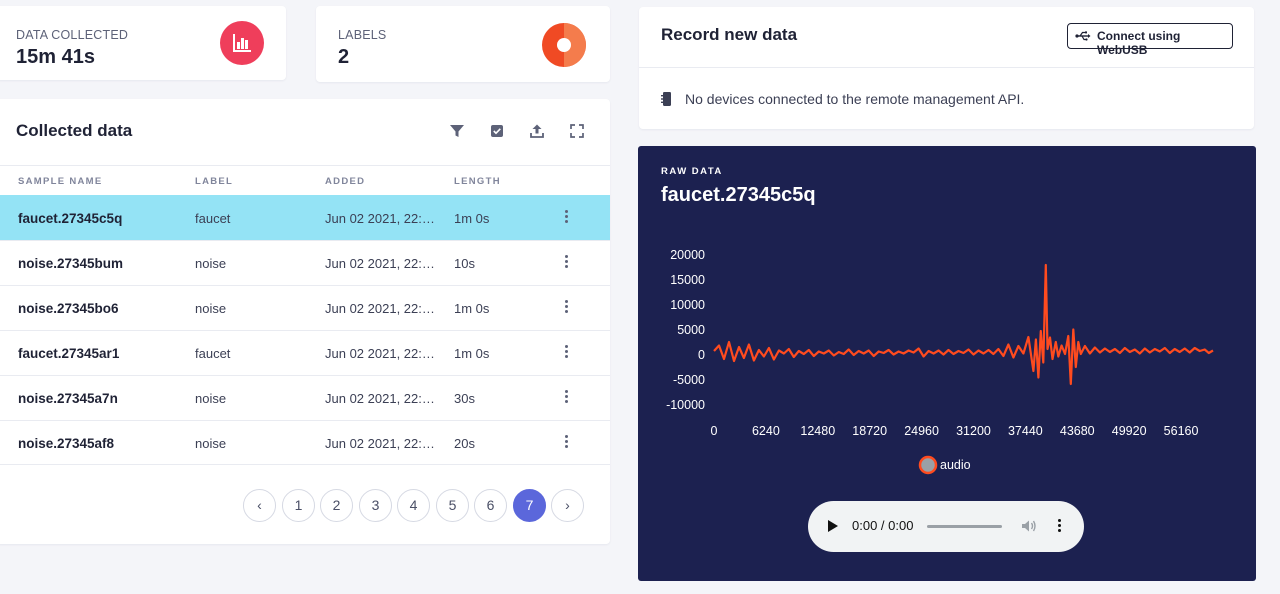 This screenshot has height=594, width=1280. Describe the element at coordinates (464, 443) in the screenshot. I see `sample-length: 20s` at that location.